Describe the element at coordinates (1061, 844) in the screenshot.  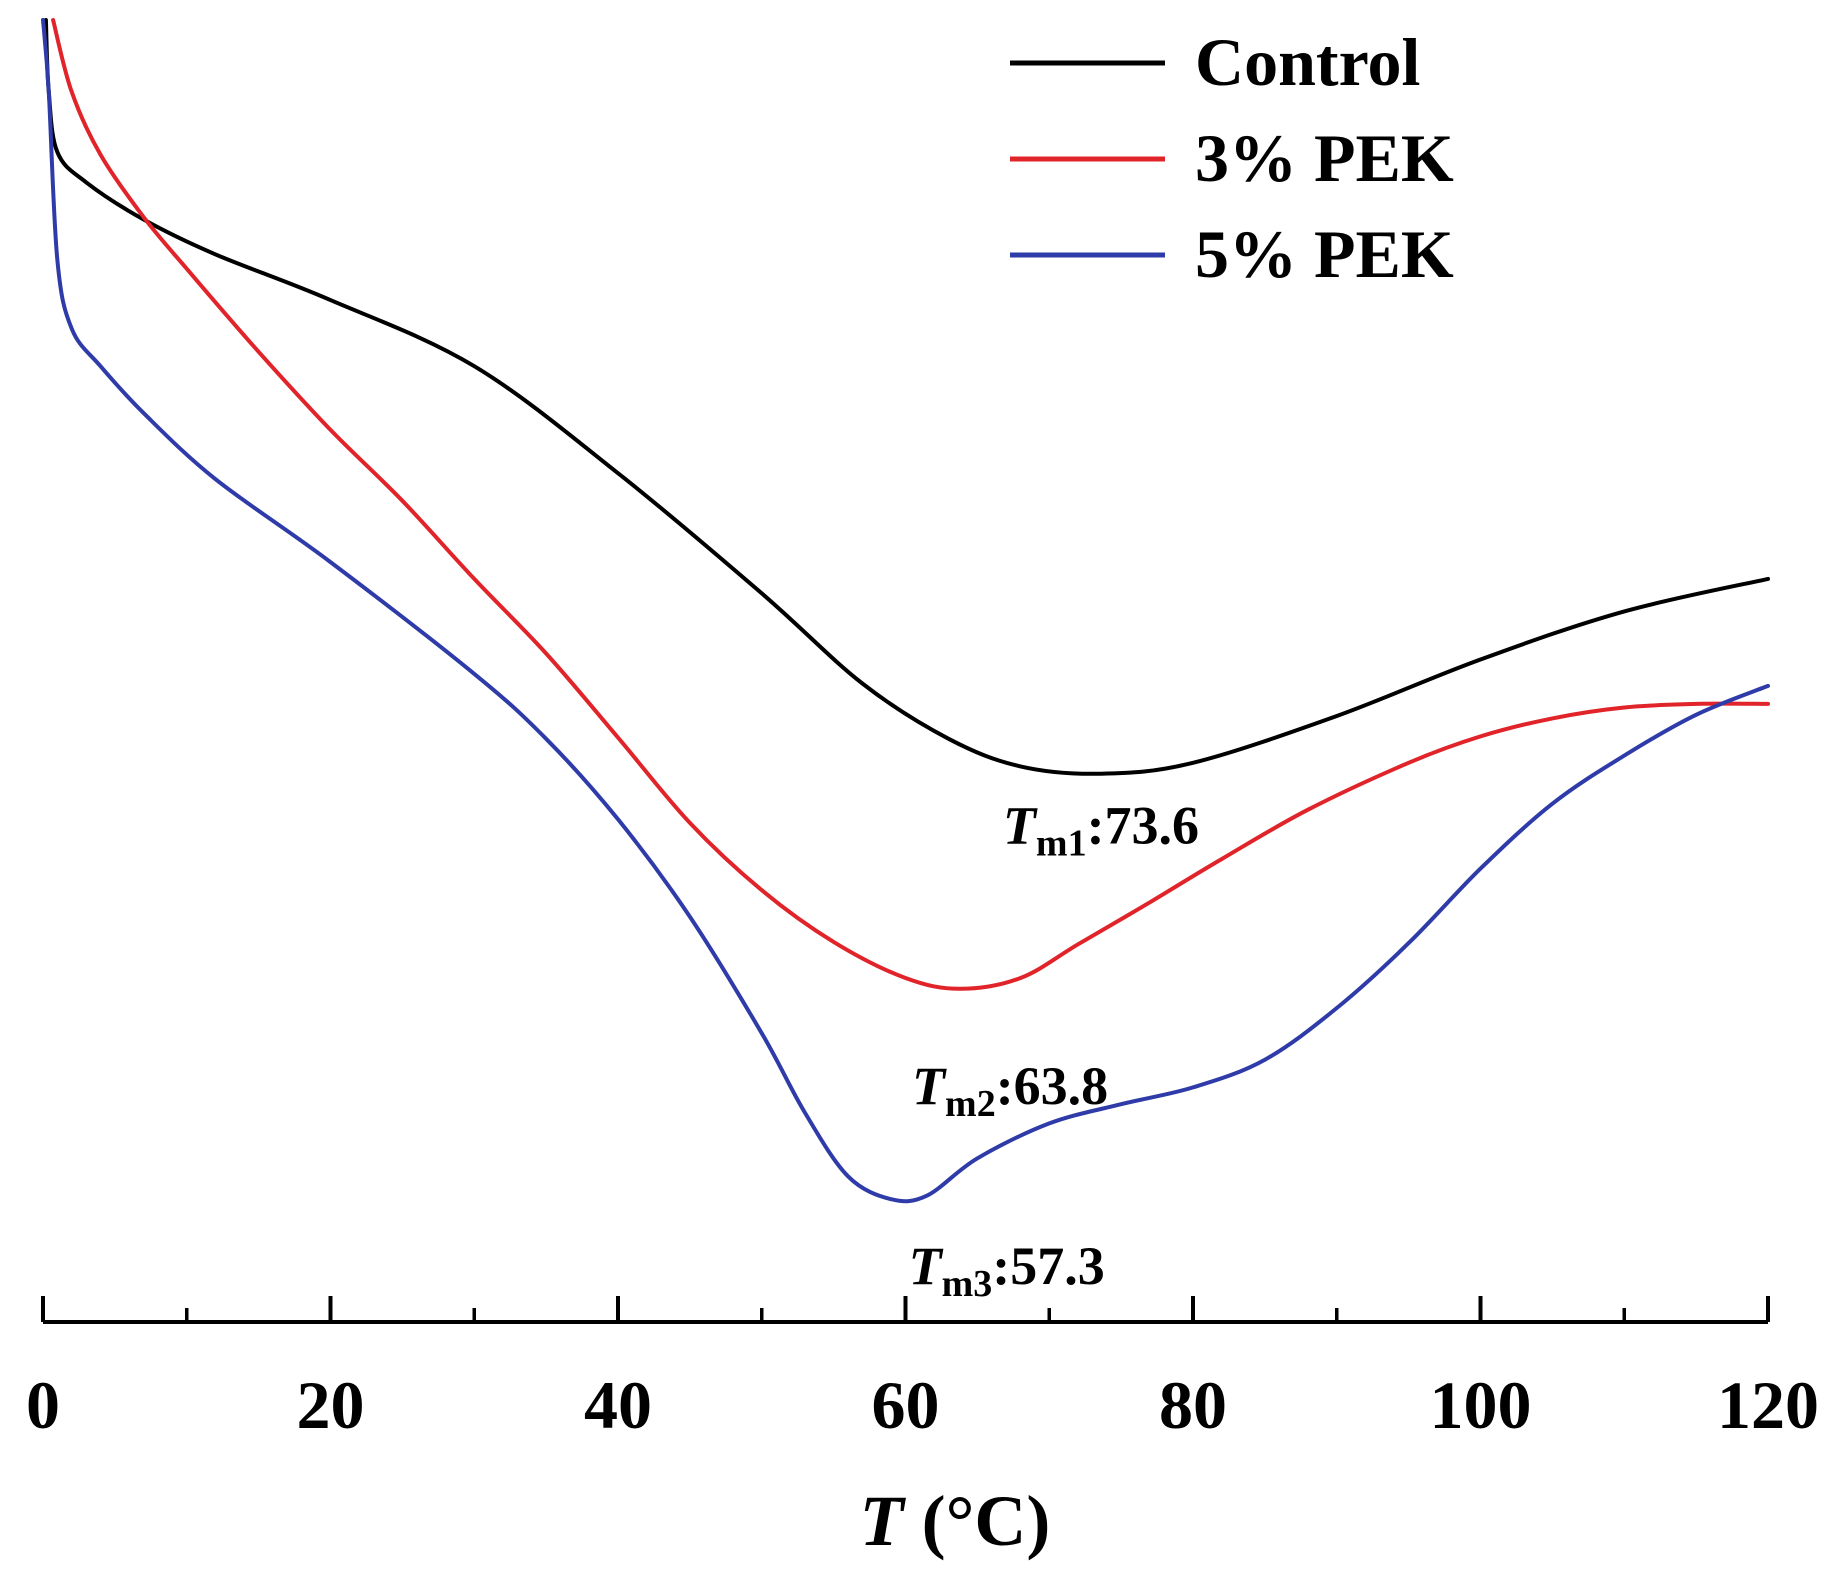
I see `annotation-subscript: m1` at that location.